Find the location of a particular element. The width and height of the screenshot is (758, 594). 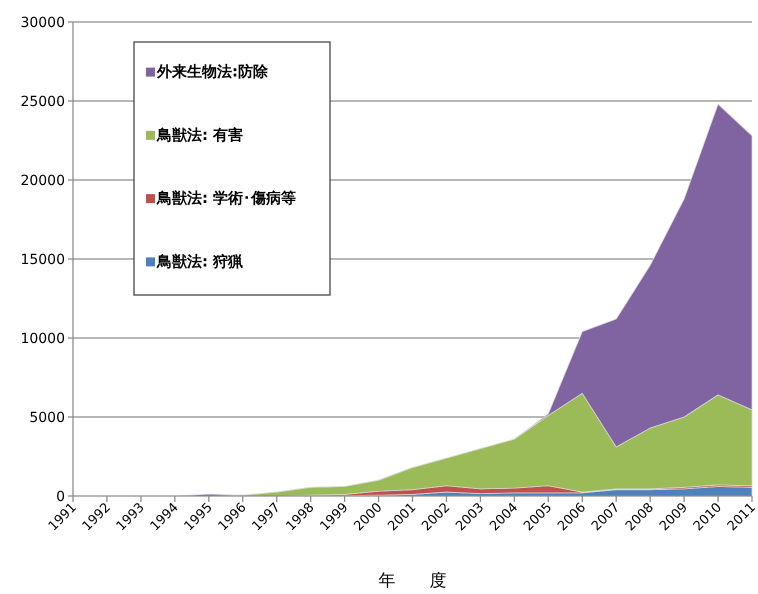

legend-label: 鳥獣法: 学術･傷病等 is located at coordinates (226, 198).